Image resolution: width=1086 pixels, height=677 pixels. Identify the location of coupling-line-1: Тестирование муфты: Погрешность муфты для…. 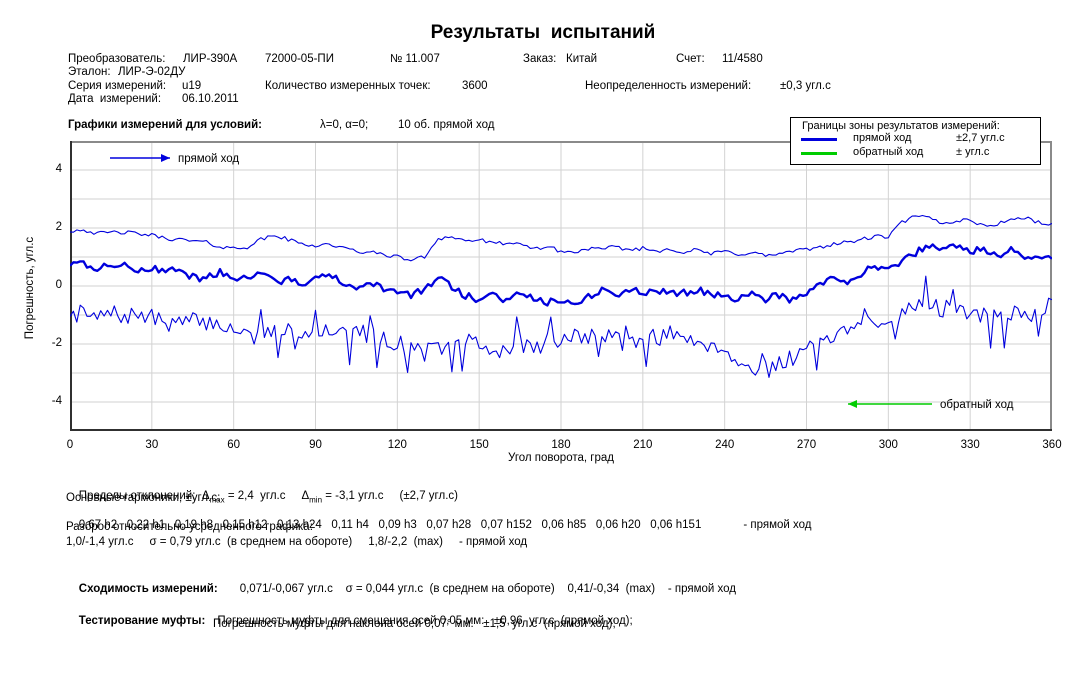
(349, 621).